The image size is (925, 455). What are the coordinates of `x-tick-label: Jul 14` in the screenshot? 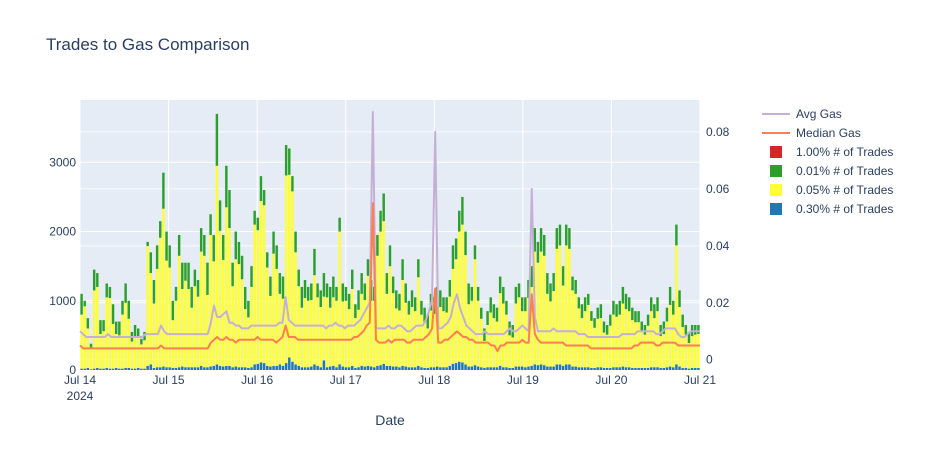 It's located at (80, 380).